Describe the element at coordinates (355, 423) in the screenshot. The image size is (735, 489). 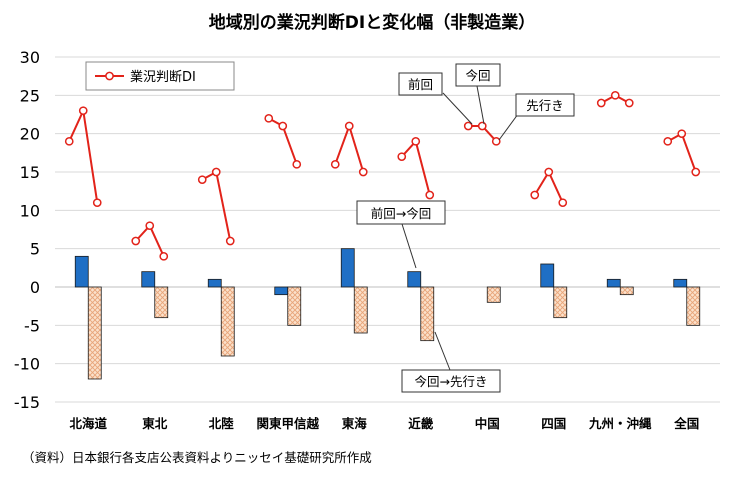
I see `category-label: 東海` at that location.